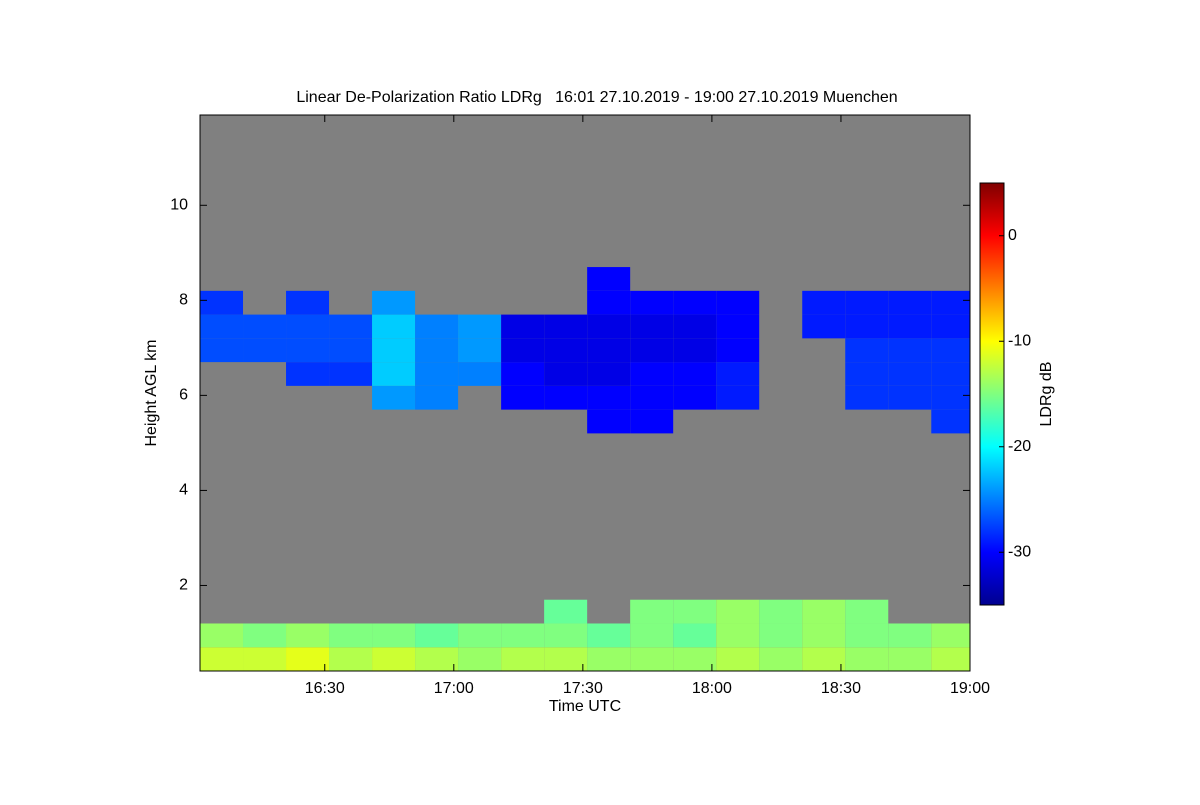  What do you see at coordinates (1019, 446) in the screenshot?
I see `colorbar-tick-label: -20` at bounding box center [1019, 446].